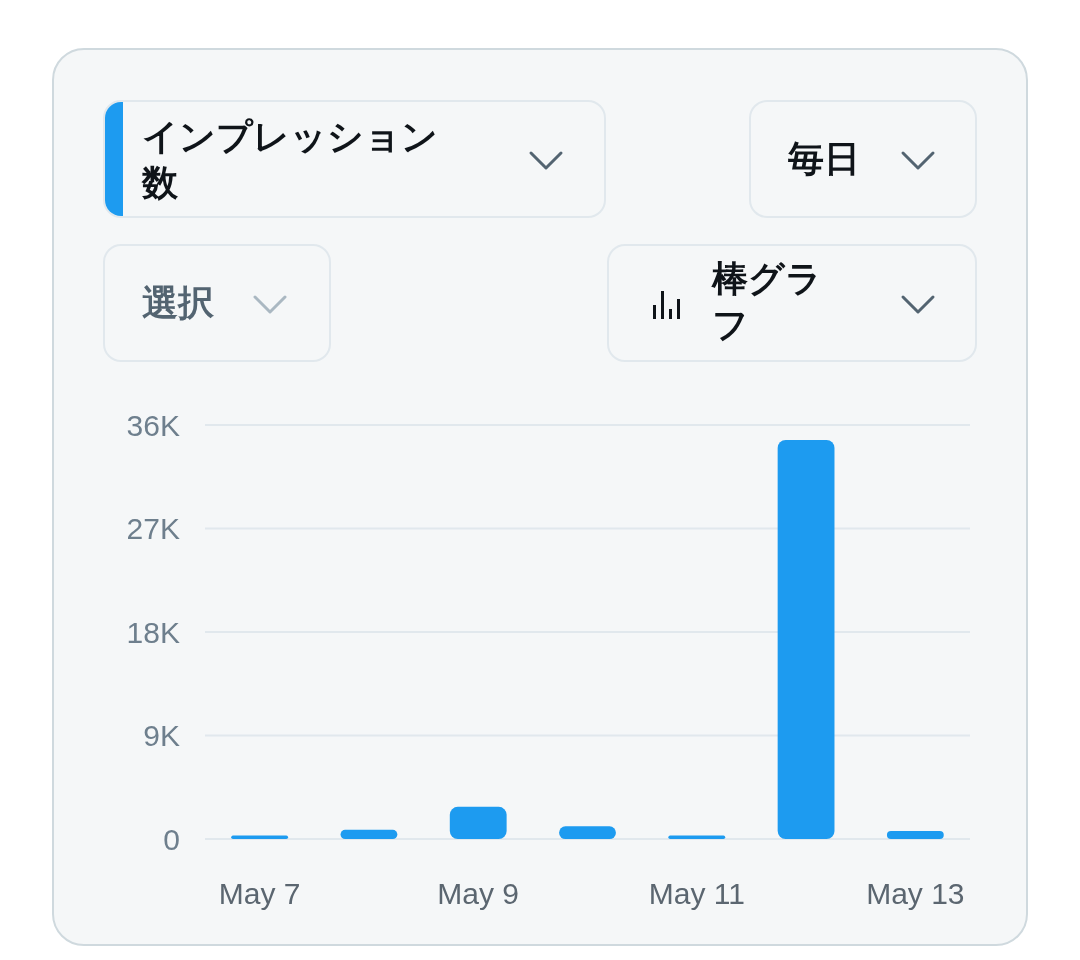  Describe the element at coordinates (153, 528) in the screenshot. I see `y-tick-label: 27K` at that location.